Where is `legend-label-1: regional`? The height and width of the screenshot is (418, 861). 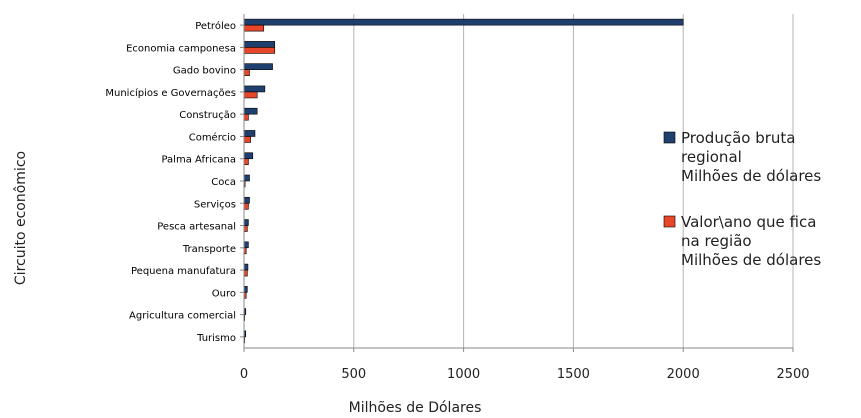
legend-label-1: regional is located at coordinates (711, 157).